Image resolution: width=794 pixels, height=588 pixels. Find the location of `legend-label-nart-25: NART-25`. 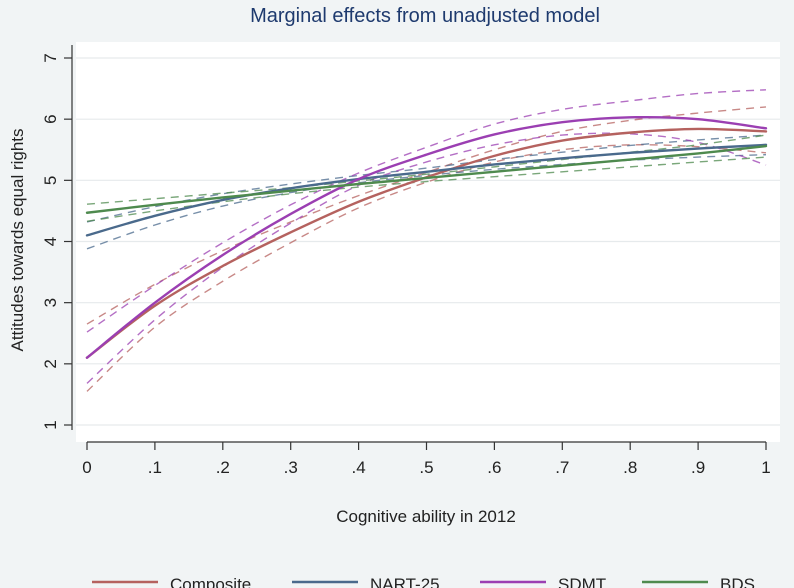

legend-label-nart-25: NART-25 is located at coordinates (405, 581).